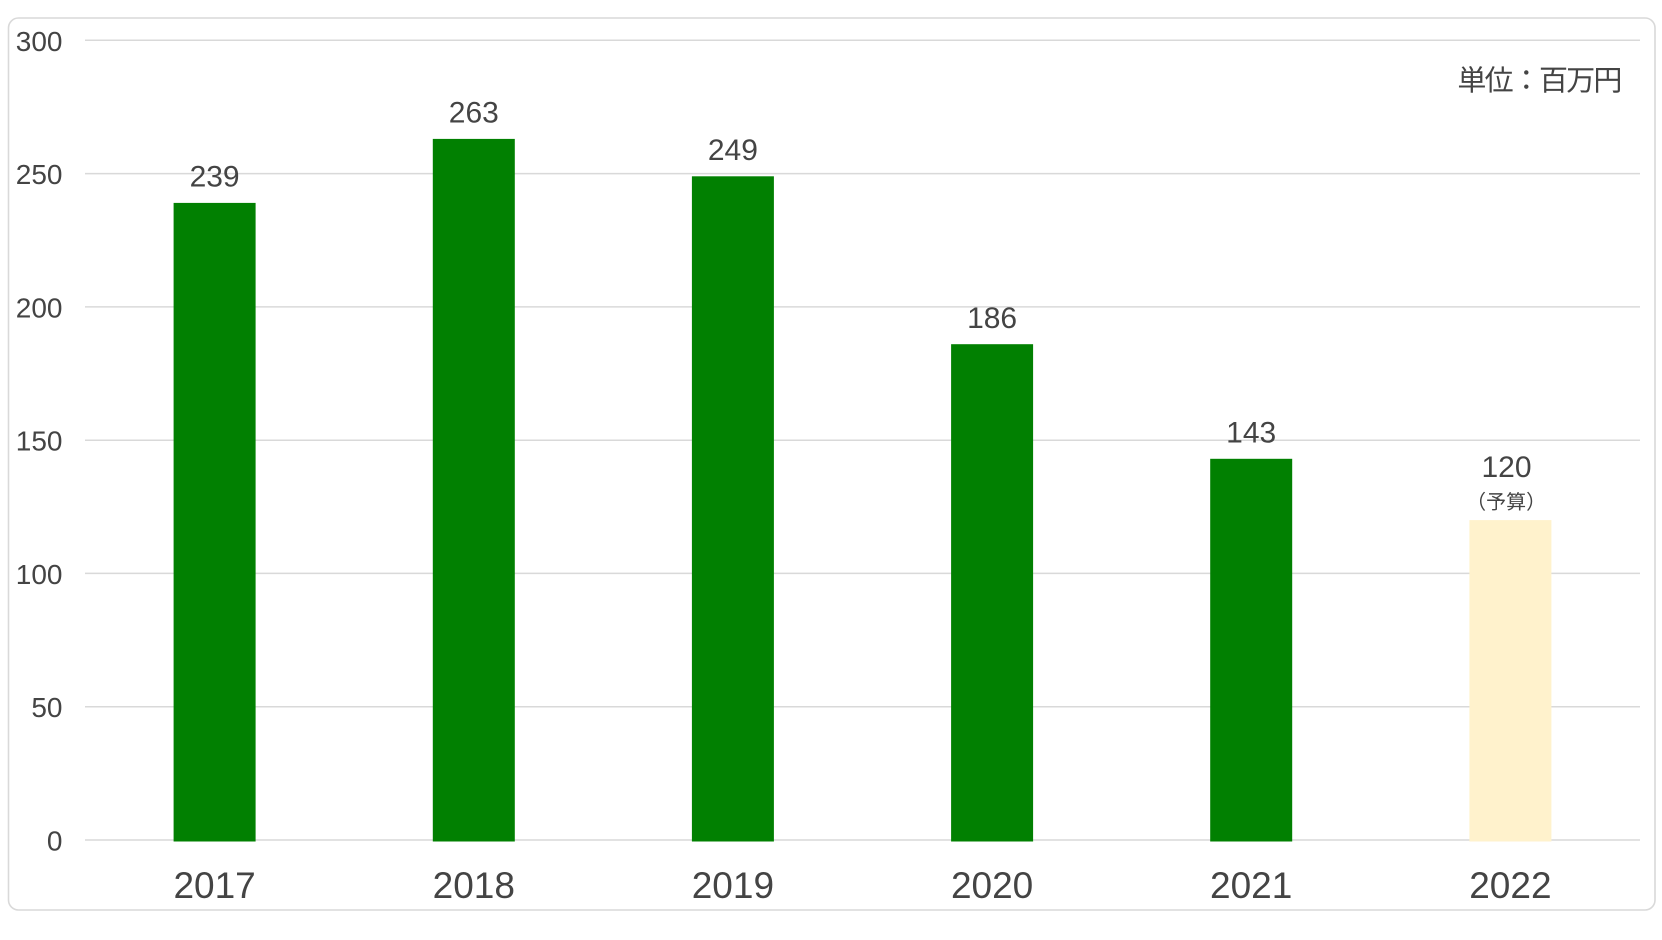 This screenshot has height=940, width=1662. What do you see at coordinates (46, 707) in the screenshot?
I see `svg-text: 50` at bounding box center [46, 707].